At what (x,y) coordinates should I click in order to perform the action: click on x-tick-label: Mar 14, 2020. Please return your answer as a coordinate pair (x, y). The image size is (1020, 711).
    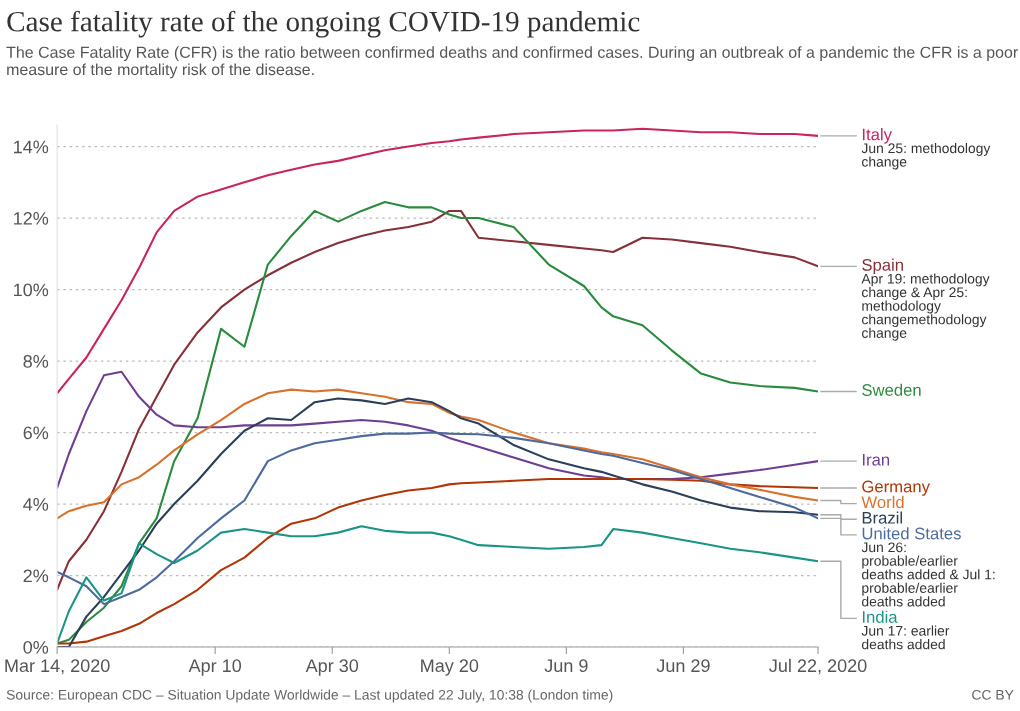
    Looking at the image, I should click on (57, 667).